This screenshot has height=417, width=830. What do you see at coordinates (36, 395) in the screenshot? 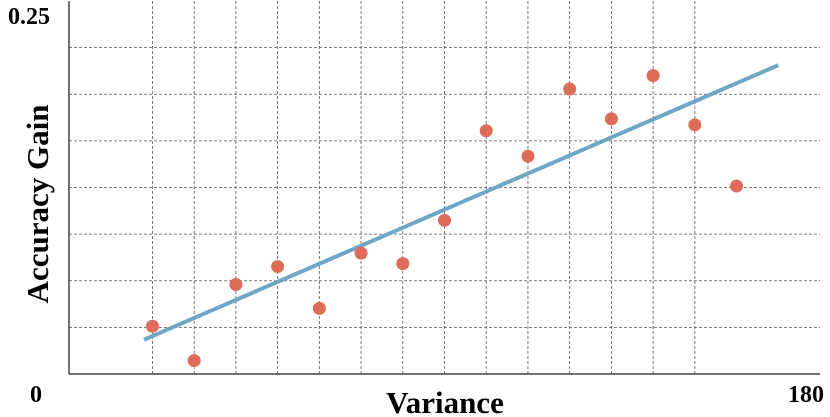
I see `x-tick-label: 0` at bounding box center [36, 395].